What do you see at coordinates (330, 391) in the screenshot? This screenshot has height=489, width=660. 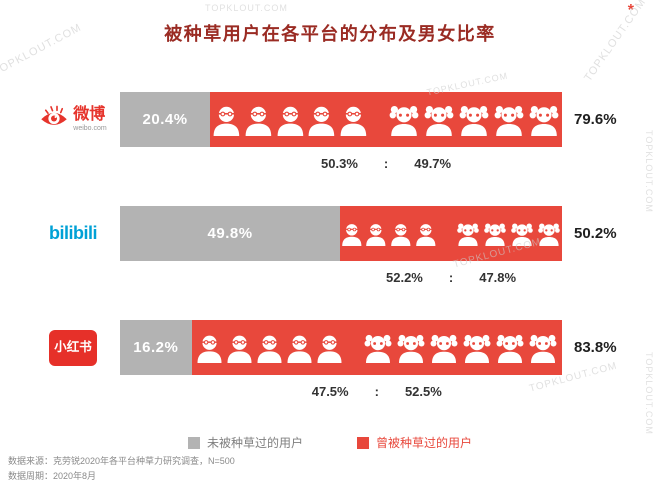 I see `male-percent: 47.5%` at bounding box center [330, 391].